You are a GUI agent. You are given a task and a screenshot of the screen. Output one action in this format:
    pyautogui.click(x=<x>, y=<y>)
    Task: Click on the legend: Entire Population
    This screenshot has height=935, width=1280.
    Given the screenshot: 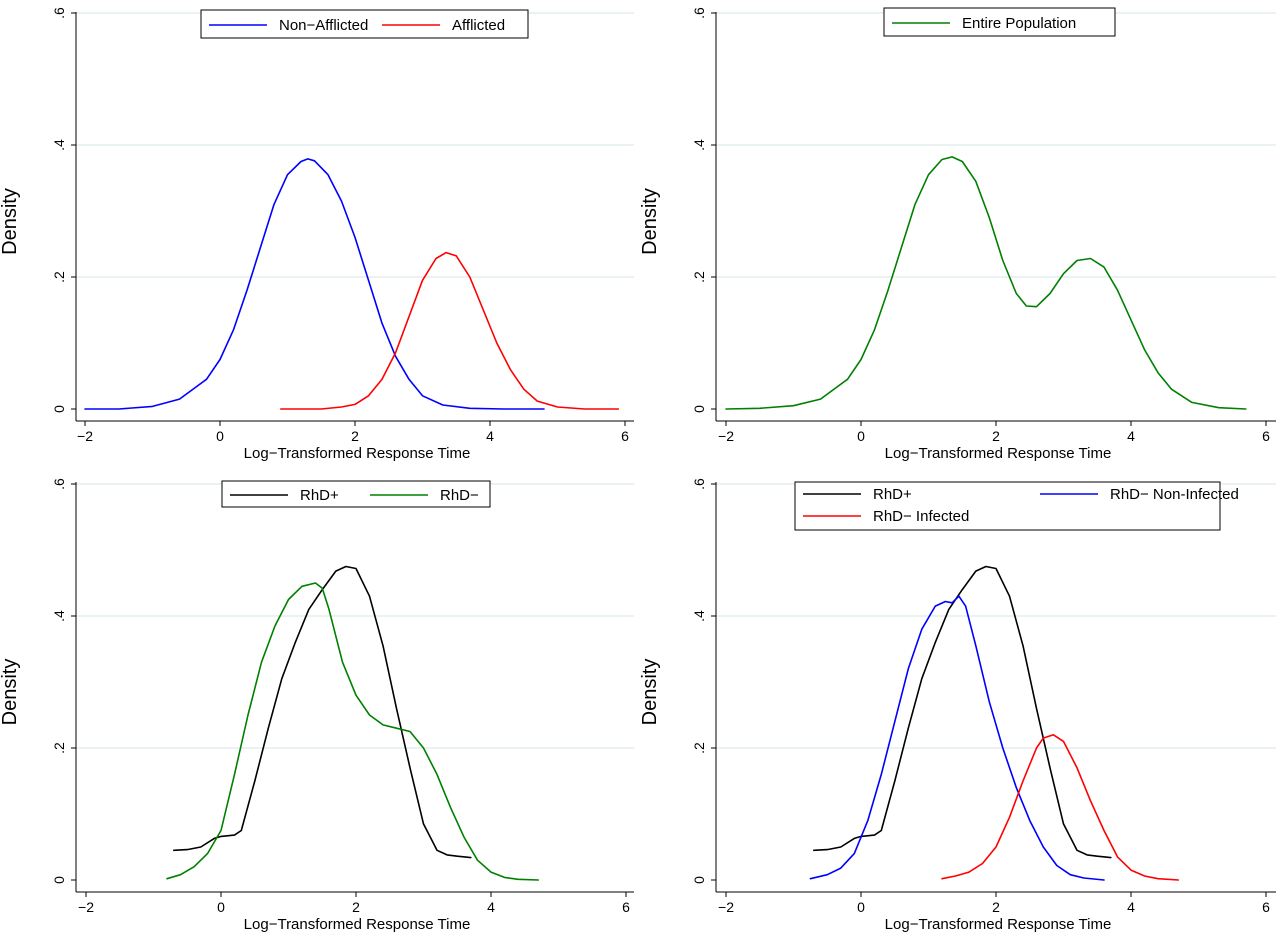 What is the action you would take?
    pyautogui.click(x=999, y=22)
    